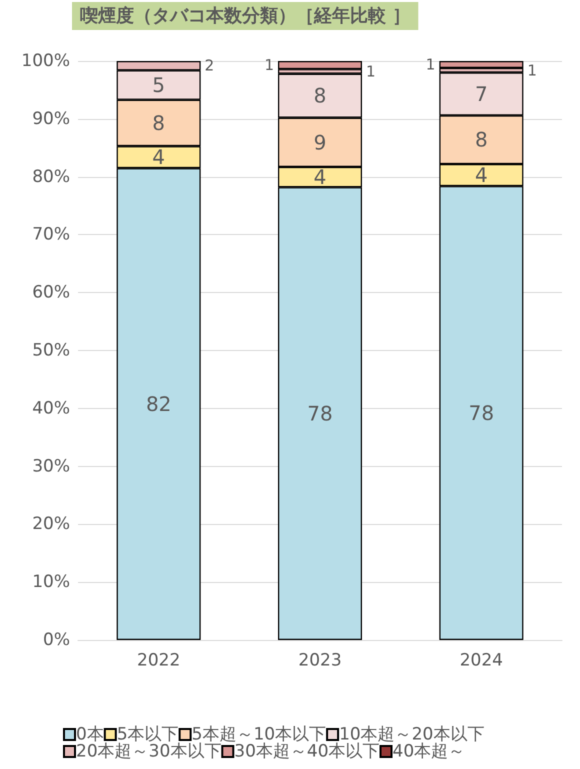  What do you see at coordinates (159, 85) in the screenshot?
I see `data-label: 5` at bounding box center [159, 85].